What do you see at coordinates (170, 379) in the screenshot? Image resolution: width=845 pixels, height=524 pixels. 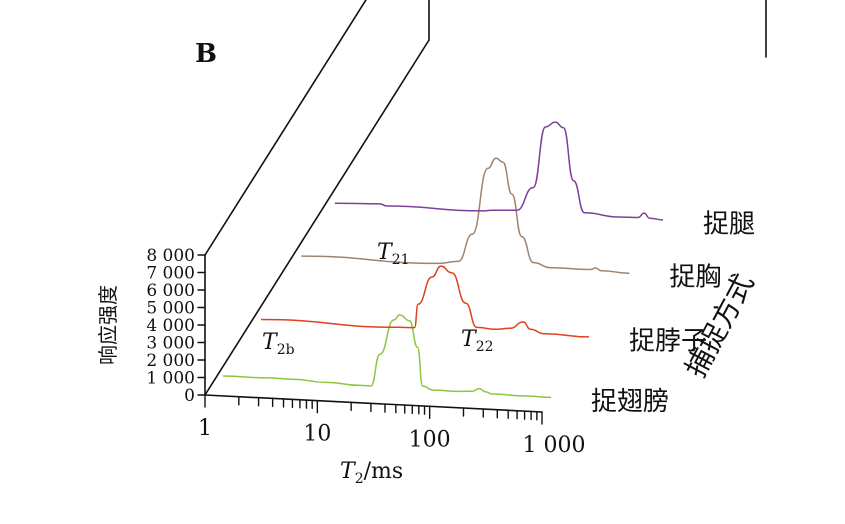 I see `y-tick-label: 1 000` at bounding box center [170, 379].